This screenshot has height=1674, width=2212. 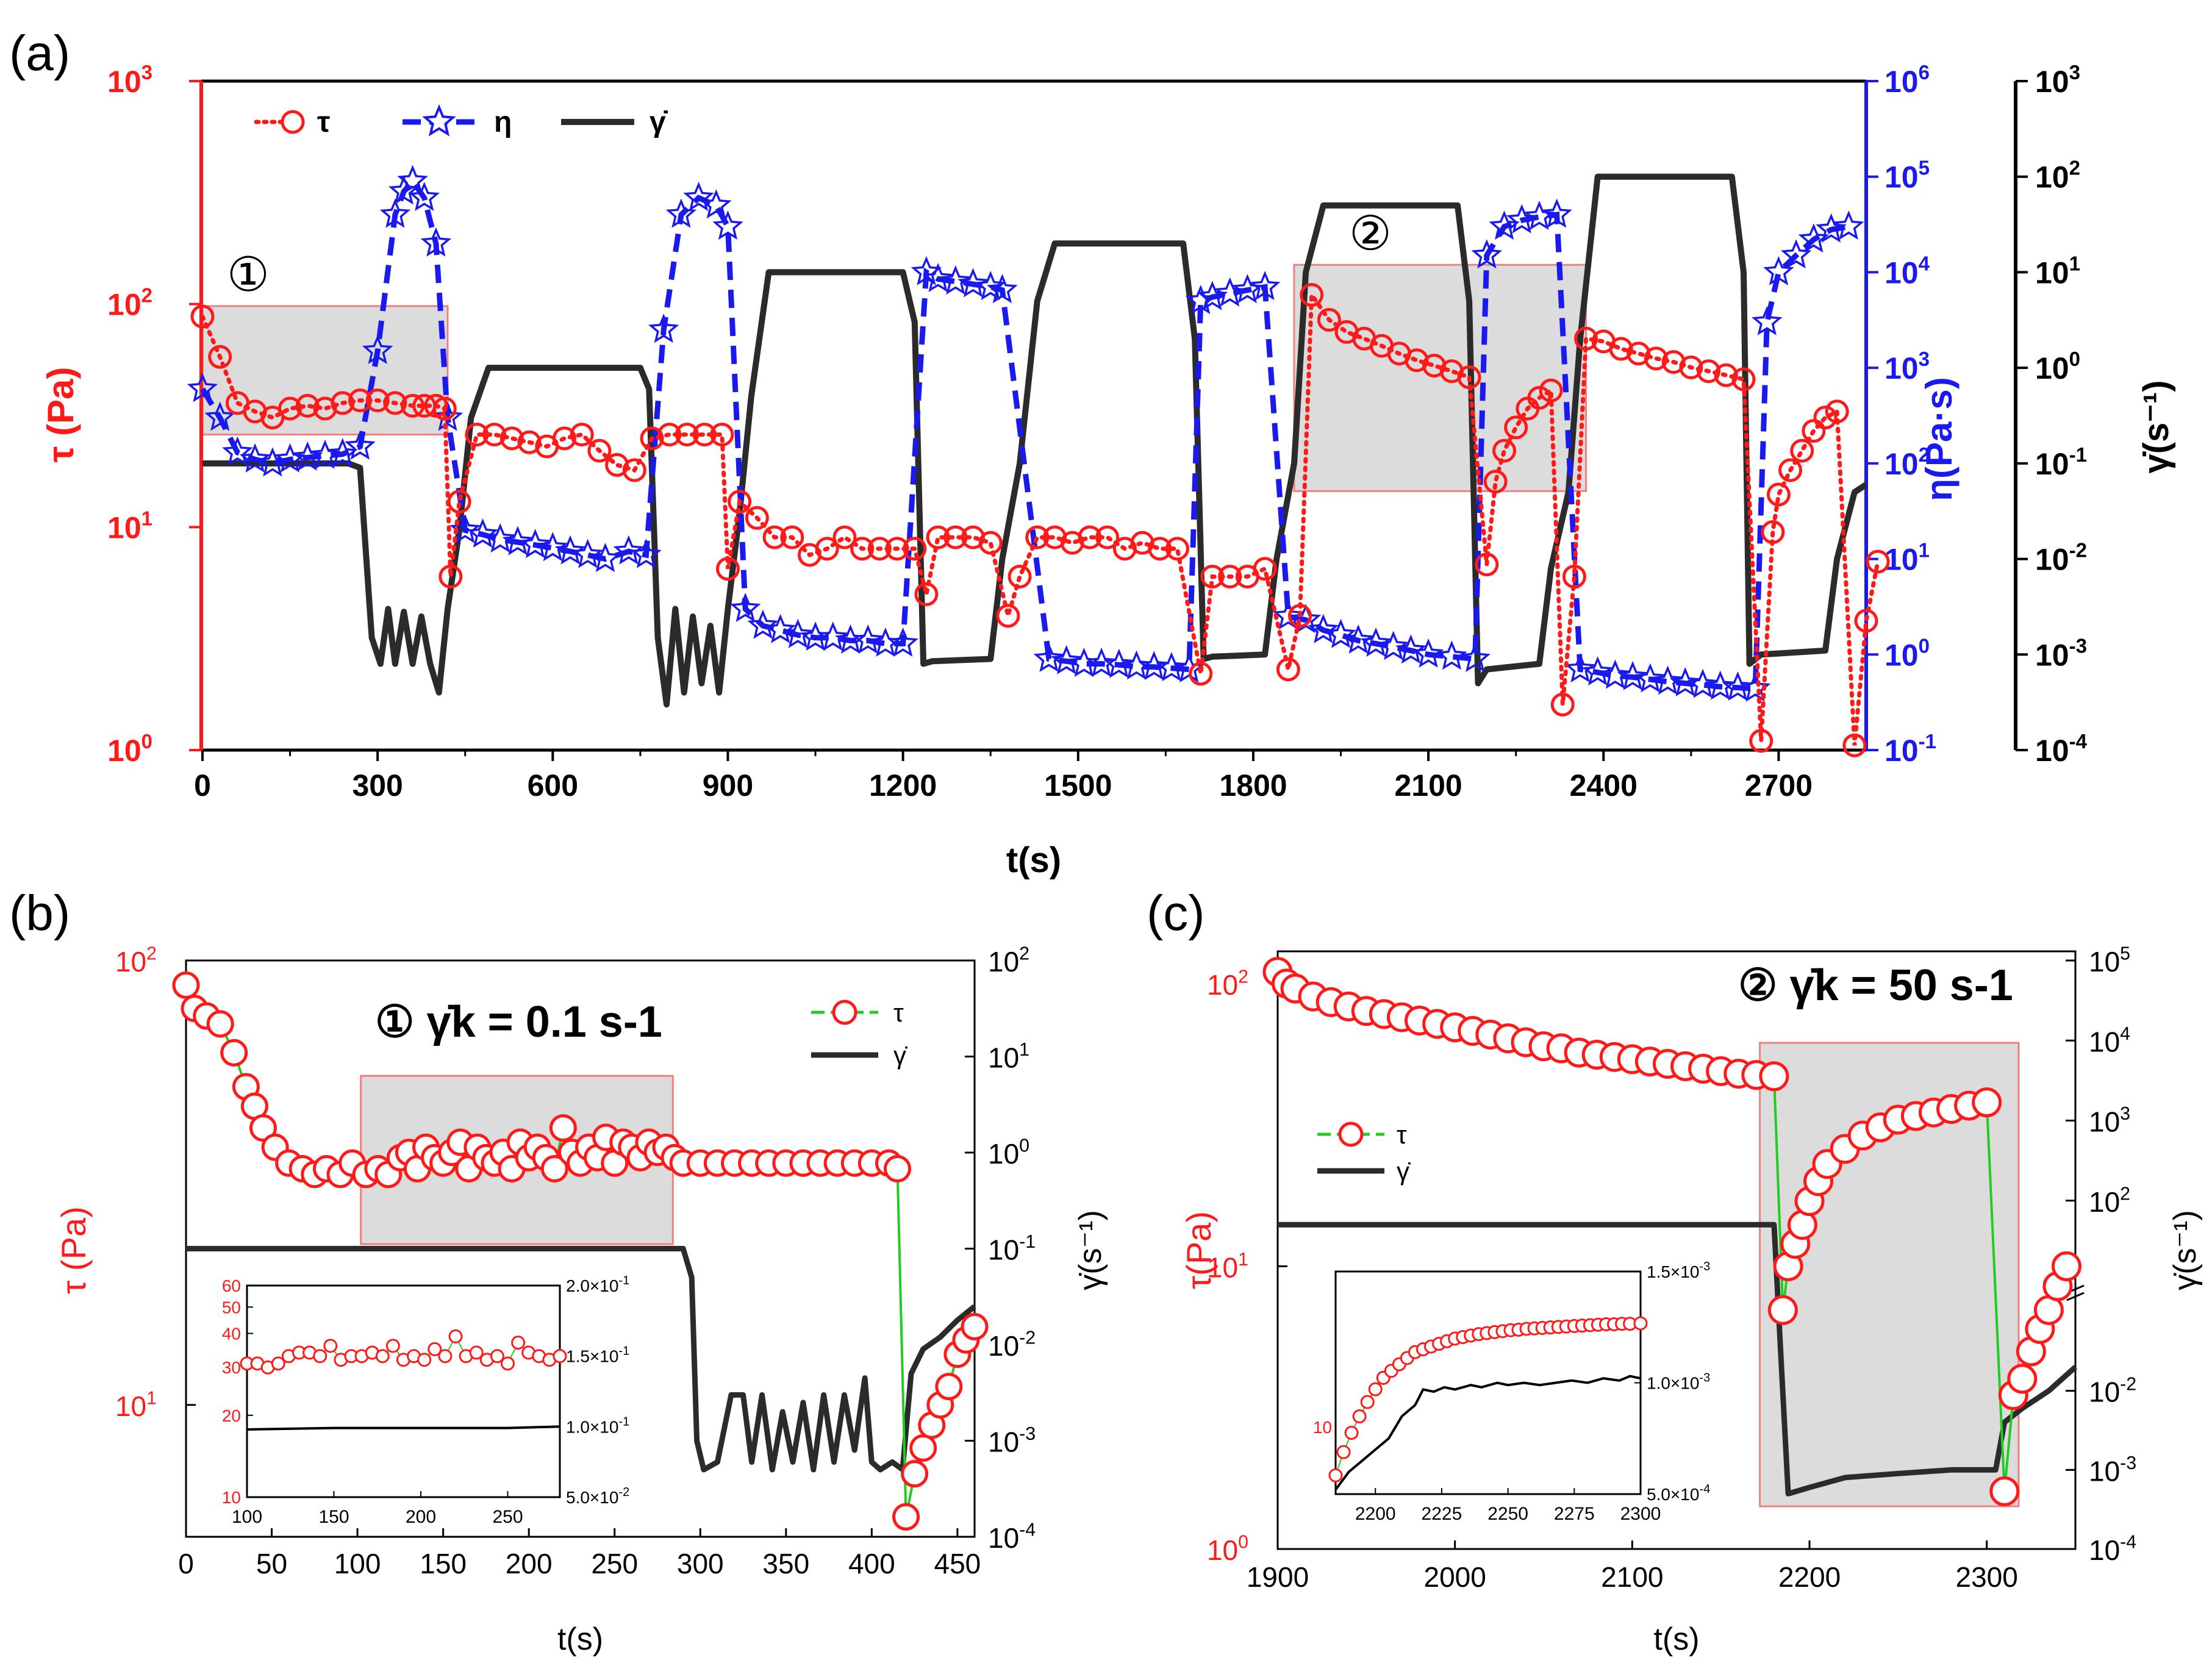 I want to click on y-eta-tick-label: 10⁰, so click(x=1907, y=653).